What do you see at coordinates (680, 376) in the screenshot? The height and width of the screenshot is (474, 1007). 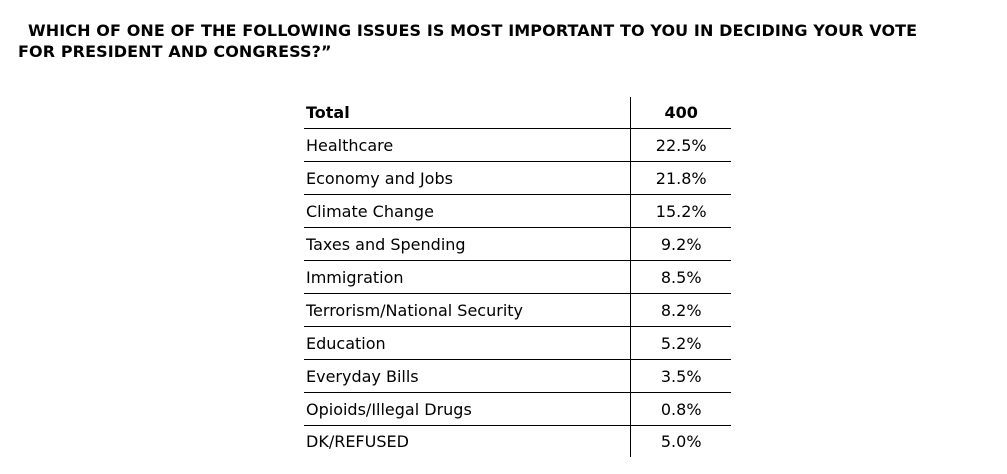 I see `row-value: 3.5%` at bounding box center [680, 376].